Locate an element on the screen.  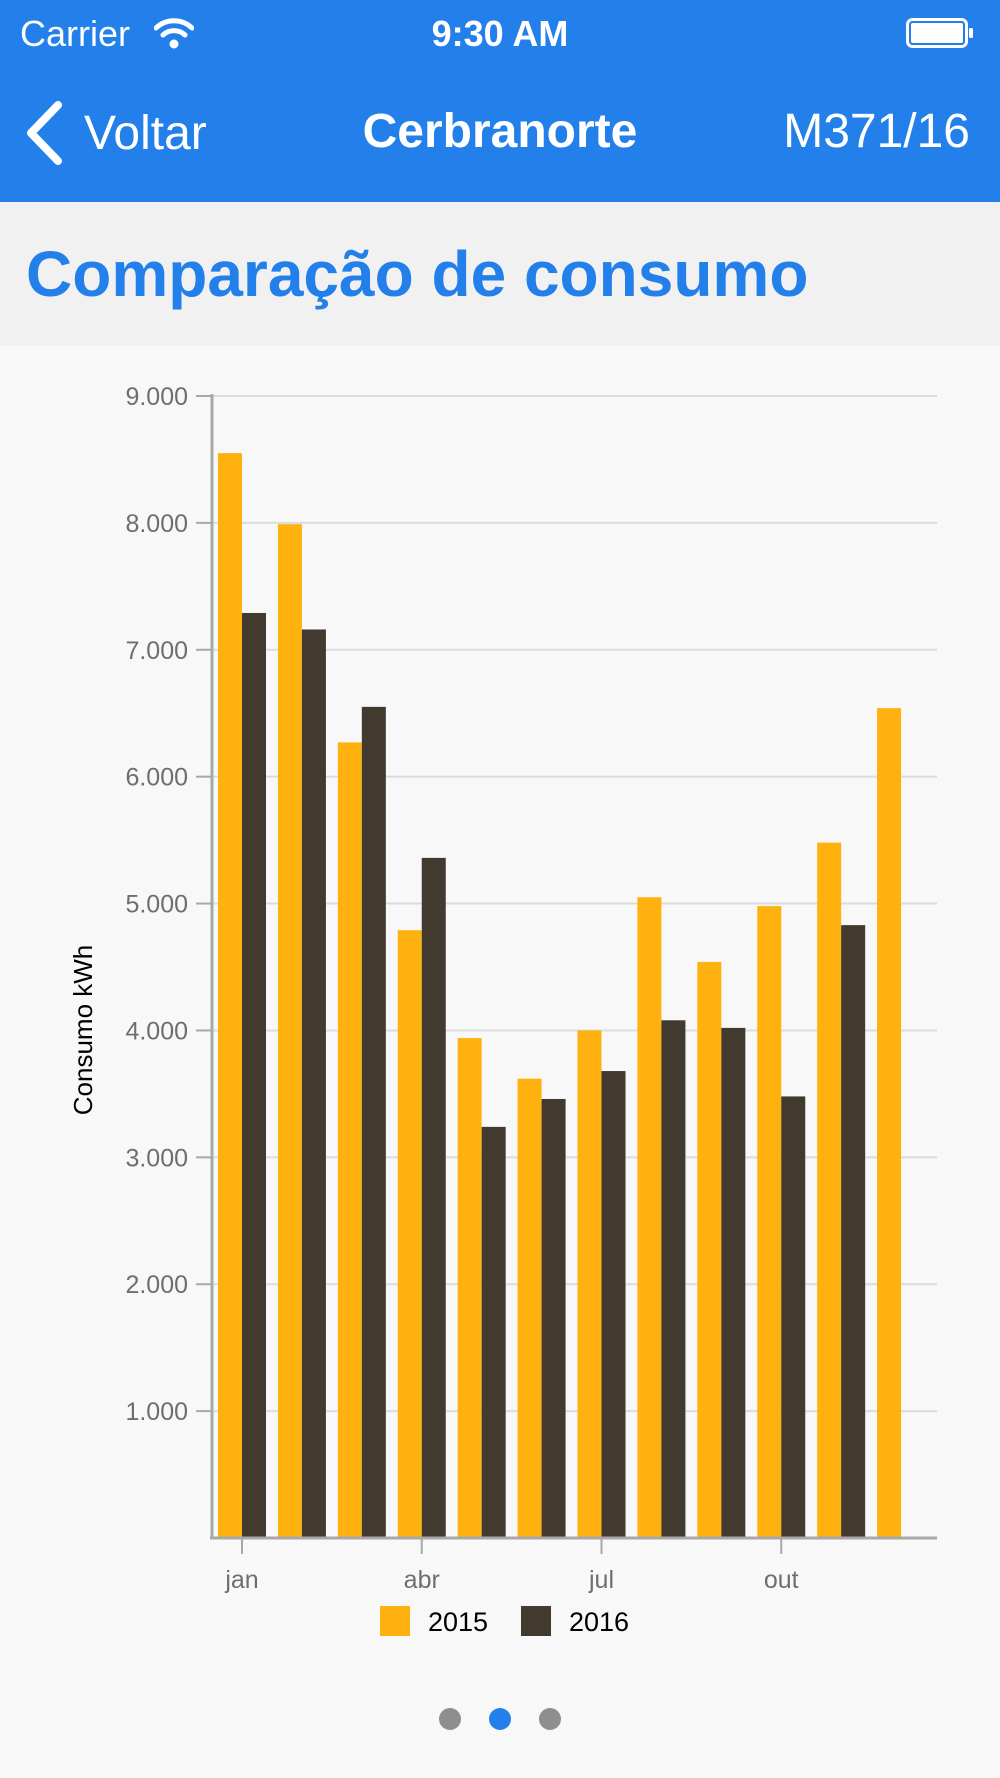
bar-2016-abr is located at coordinates (433, 1197).